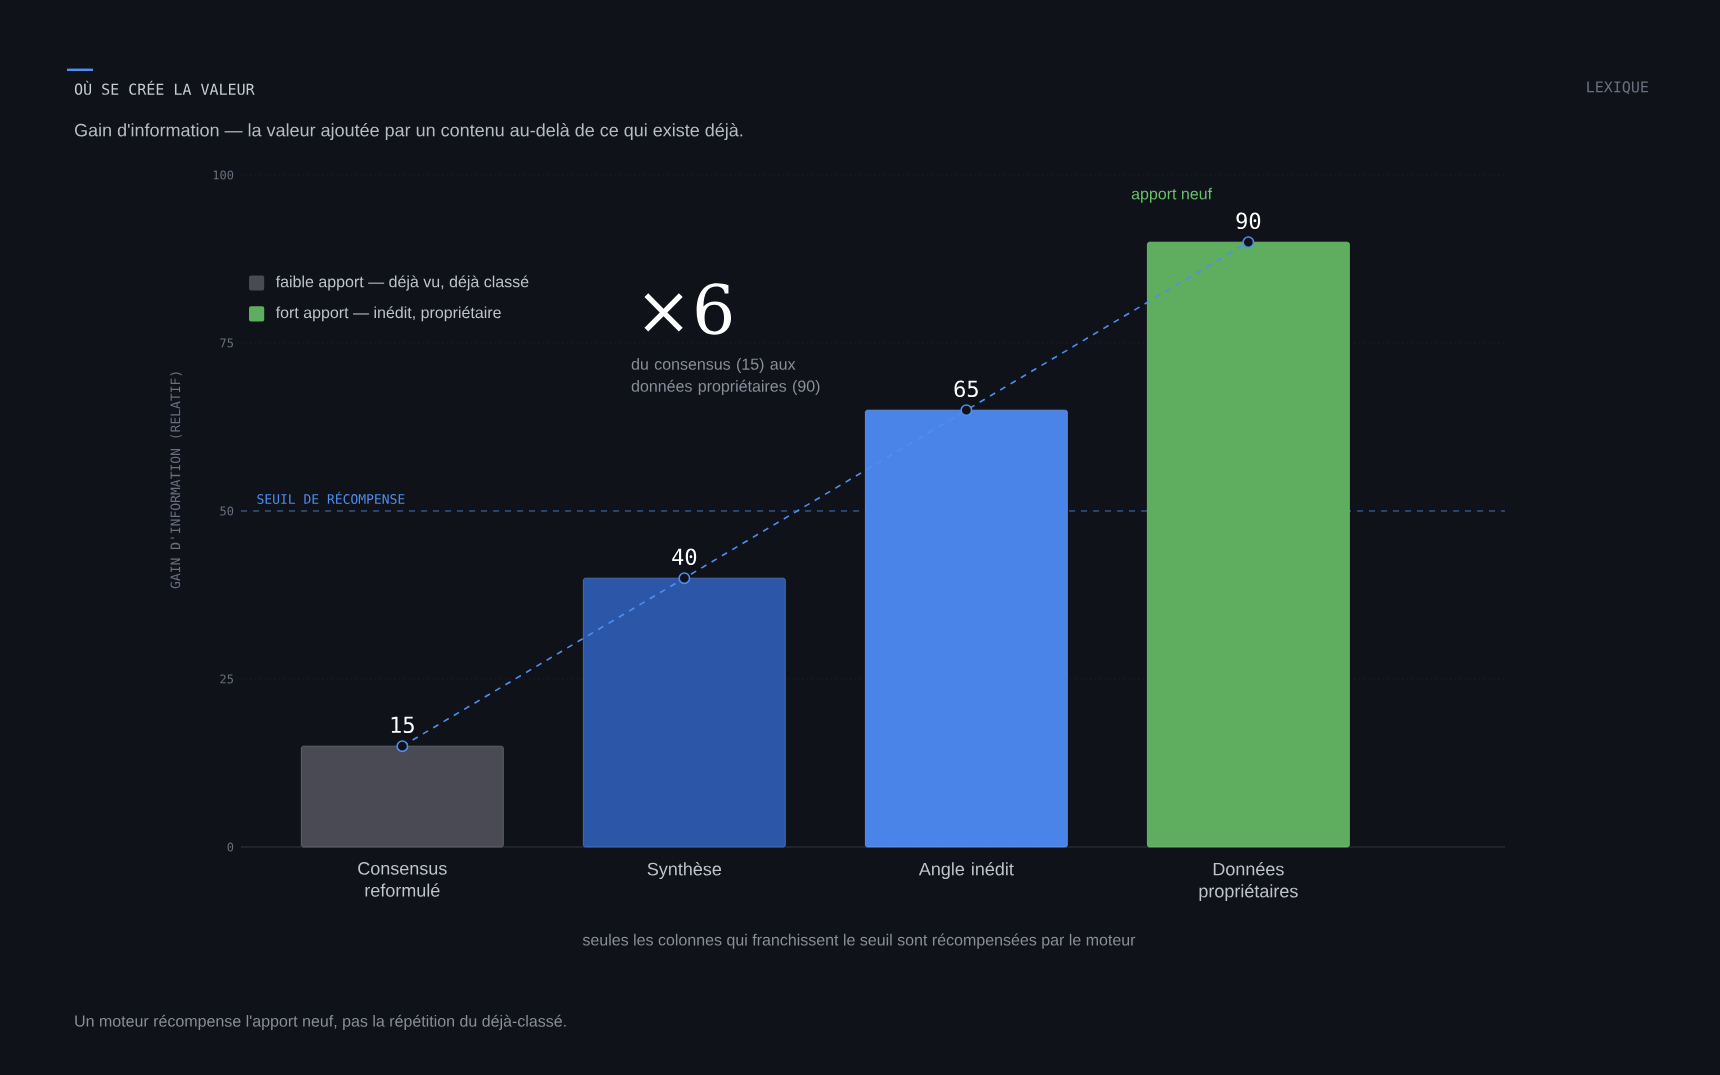 Image resolution: width=1720 pixels, height=1075 pixels. Describe the element at coordinates (227, 511) in the screenshot. I see `y-tick-label: 50` at that location.